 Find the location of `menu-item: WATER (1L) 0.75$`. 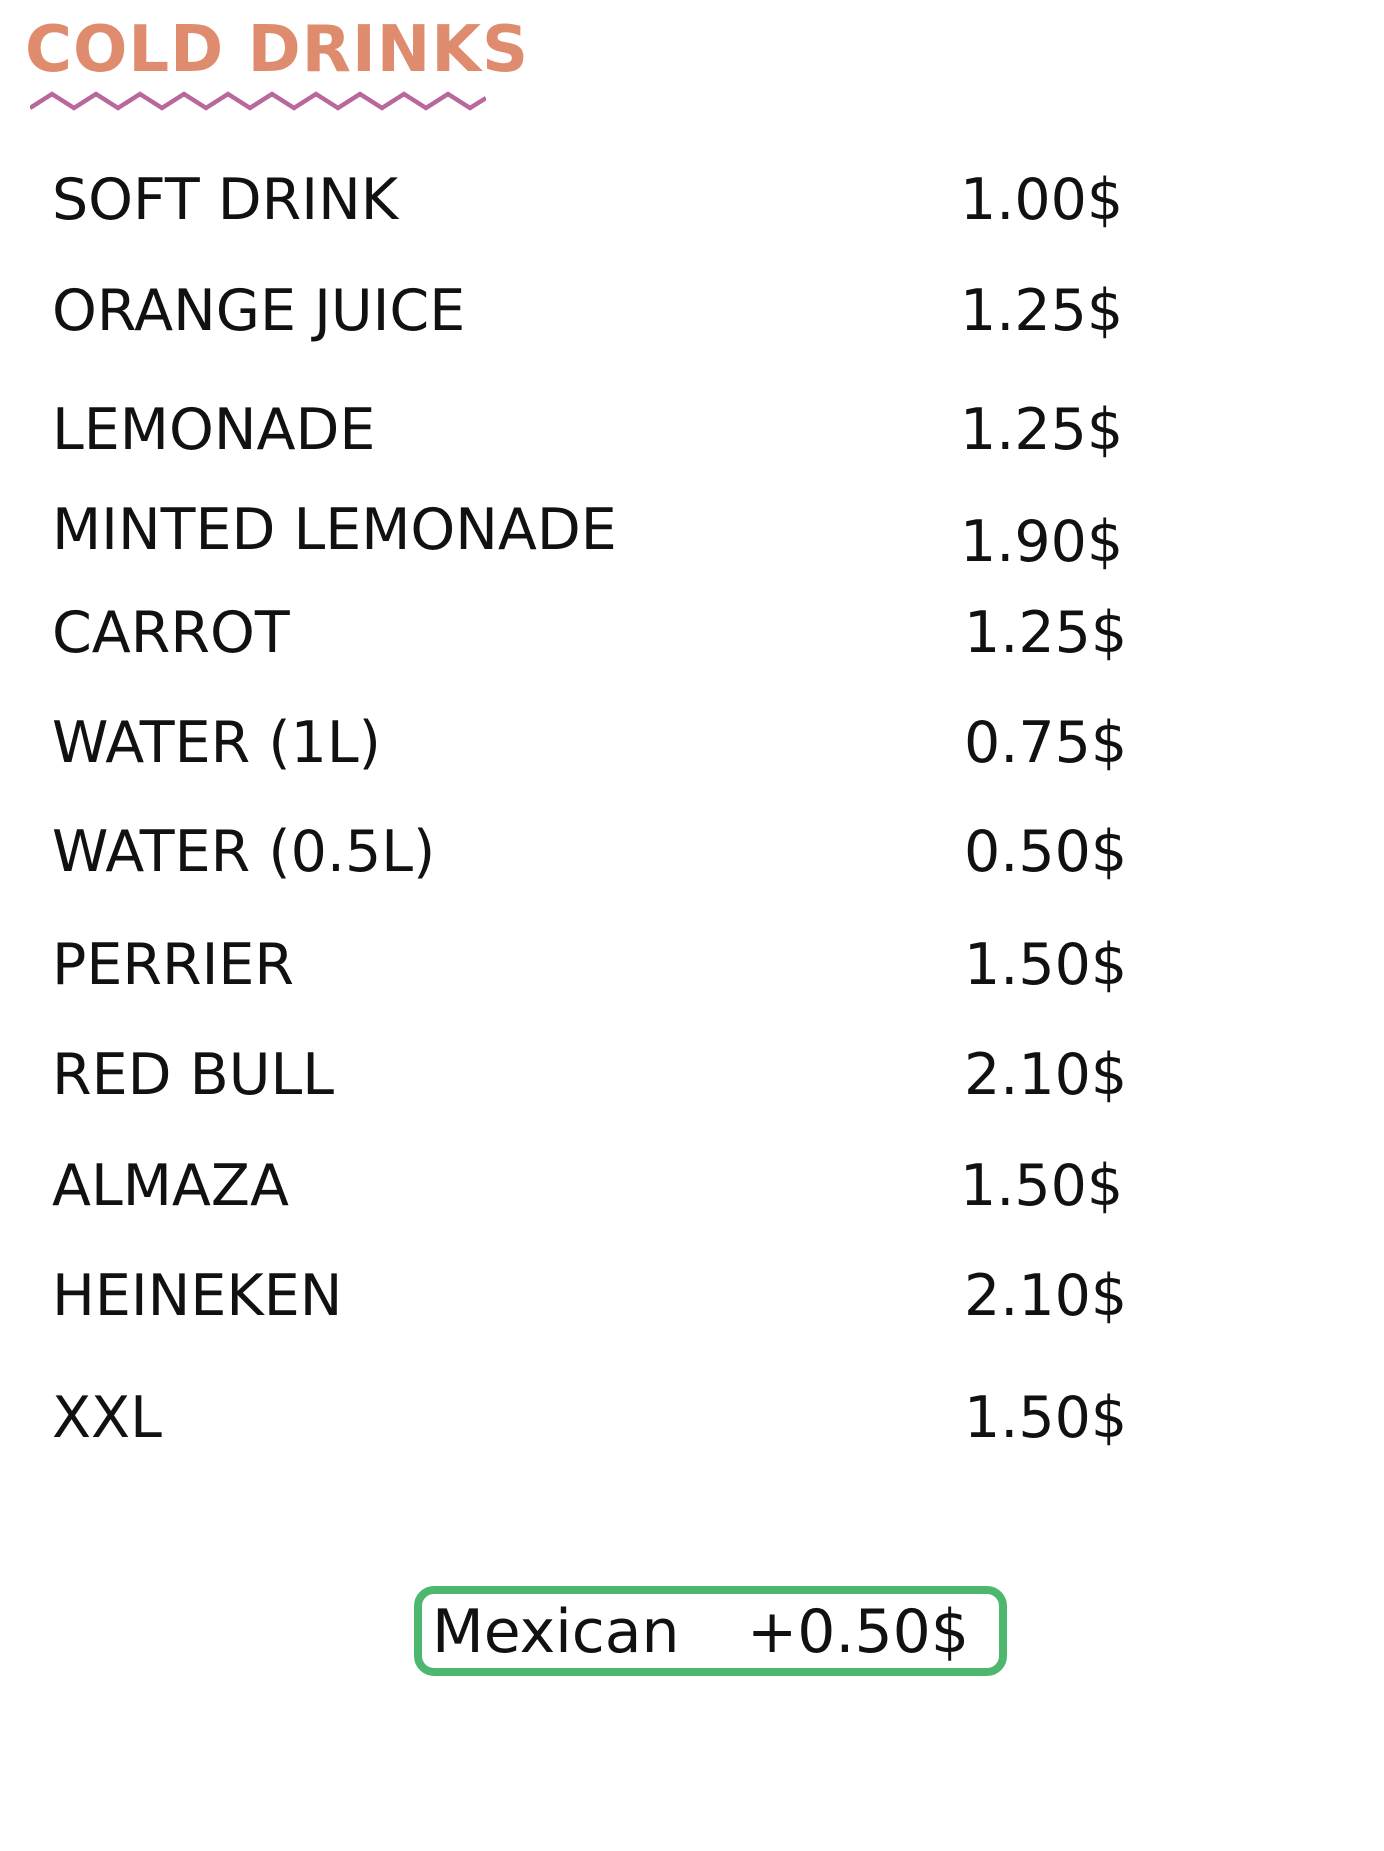

menu-item: WATER (1L) 0.75$ is located at coordinates (692, 743).